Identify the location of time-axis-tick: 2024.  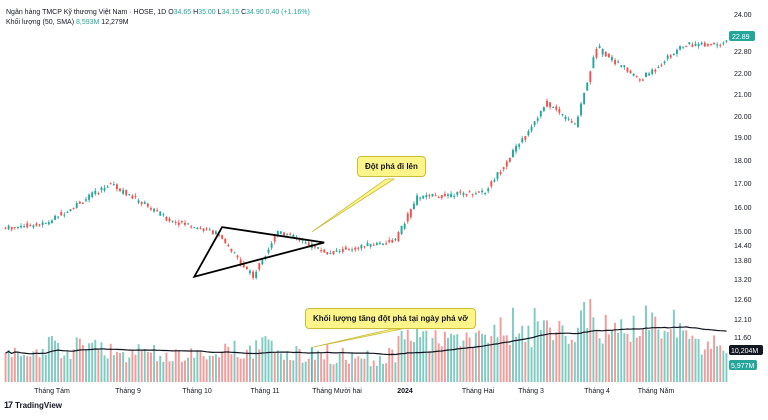
(405, 391).